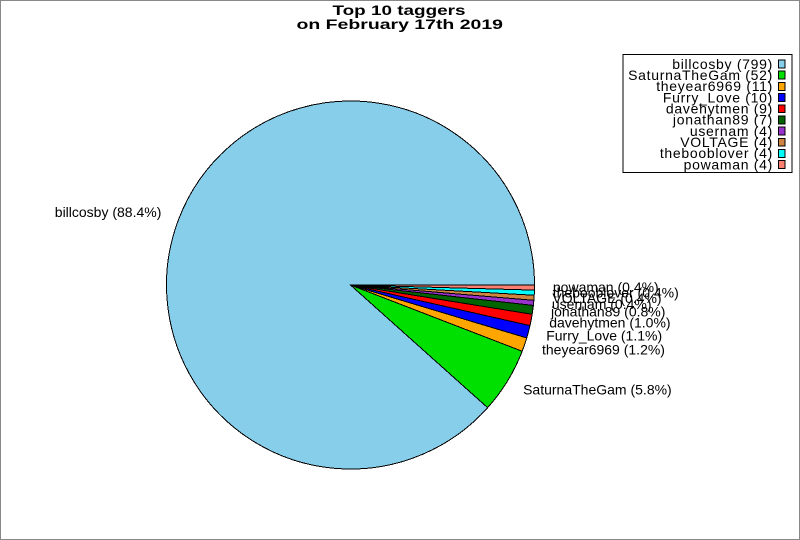  Describe the element at coordinates (108, 212) in the screenshot. I see `svg-text: billcosby (88.4%)` at that location.